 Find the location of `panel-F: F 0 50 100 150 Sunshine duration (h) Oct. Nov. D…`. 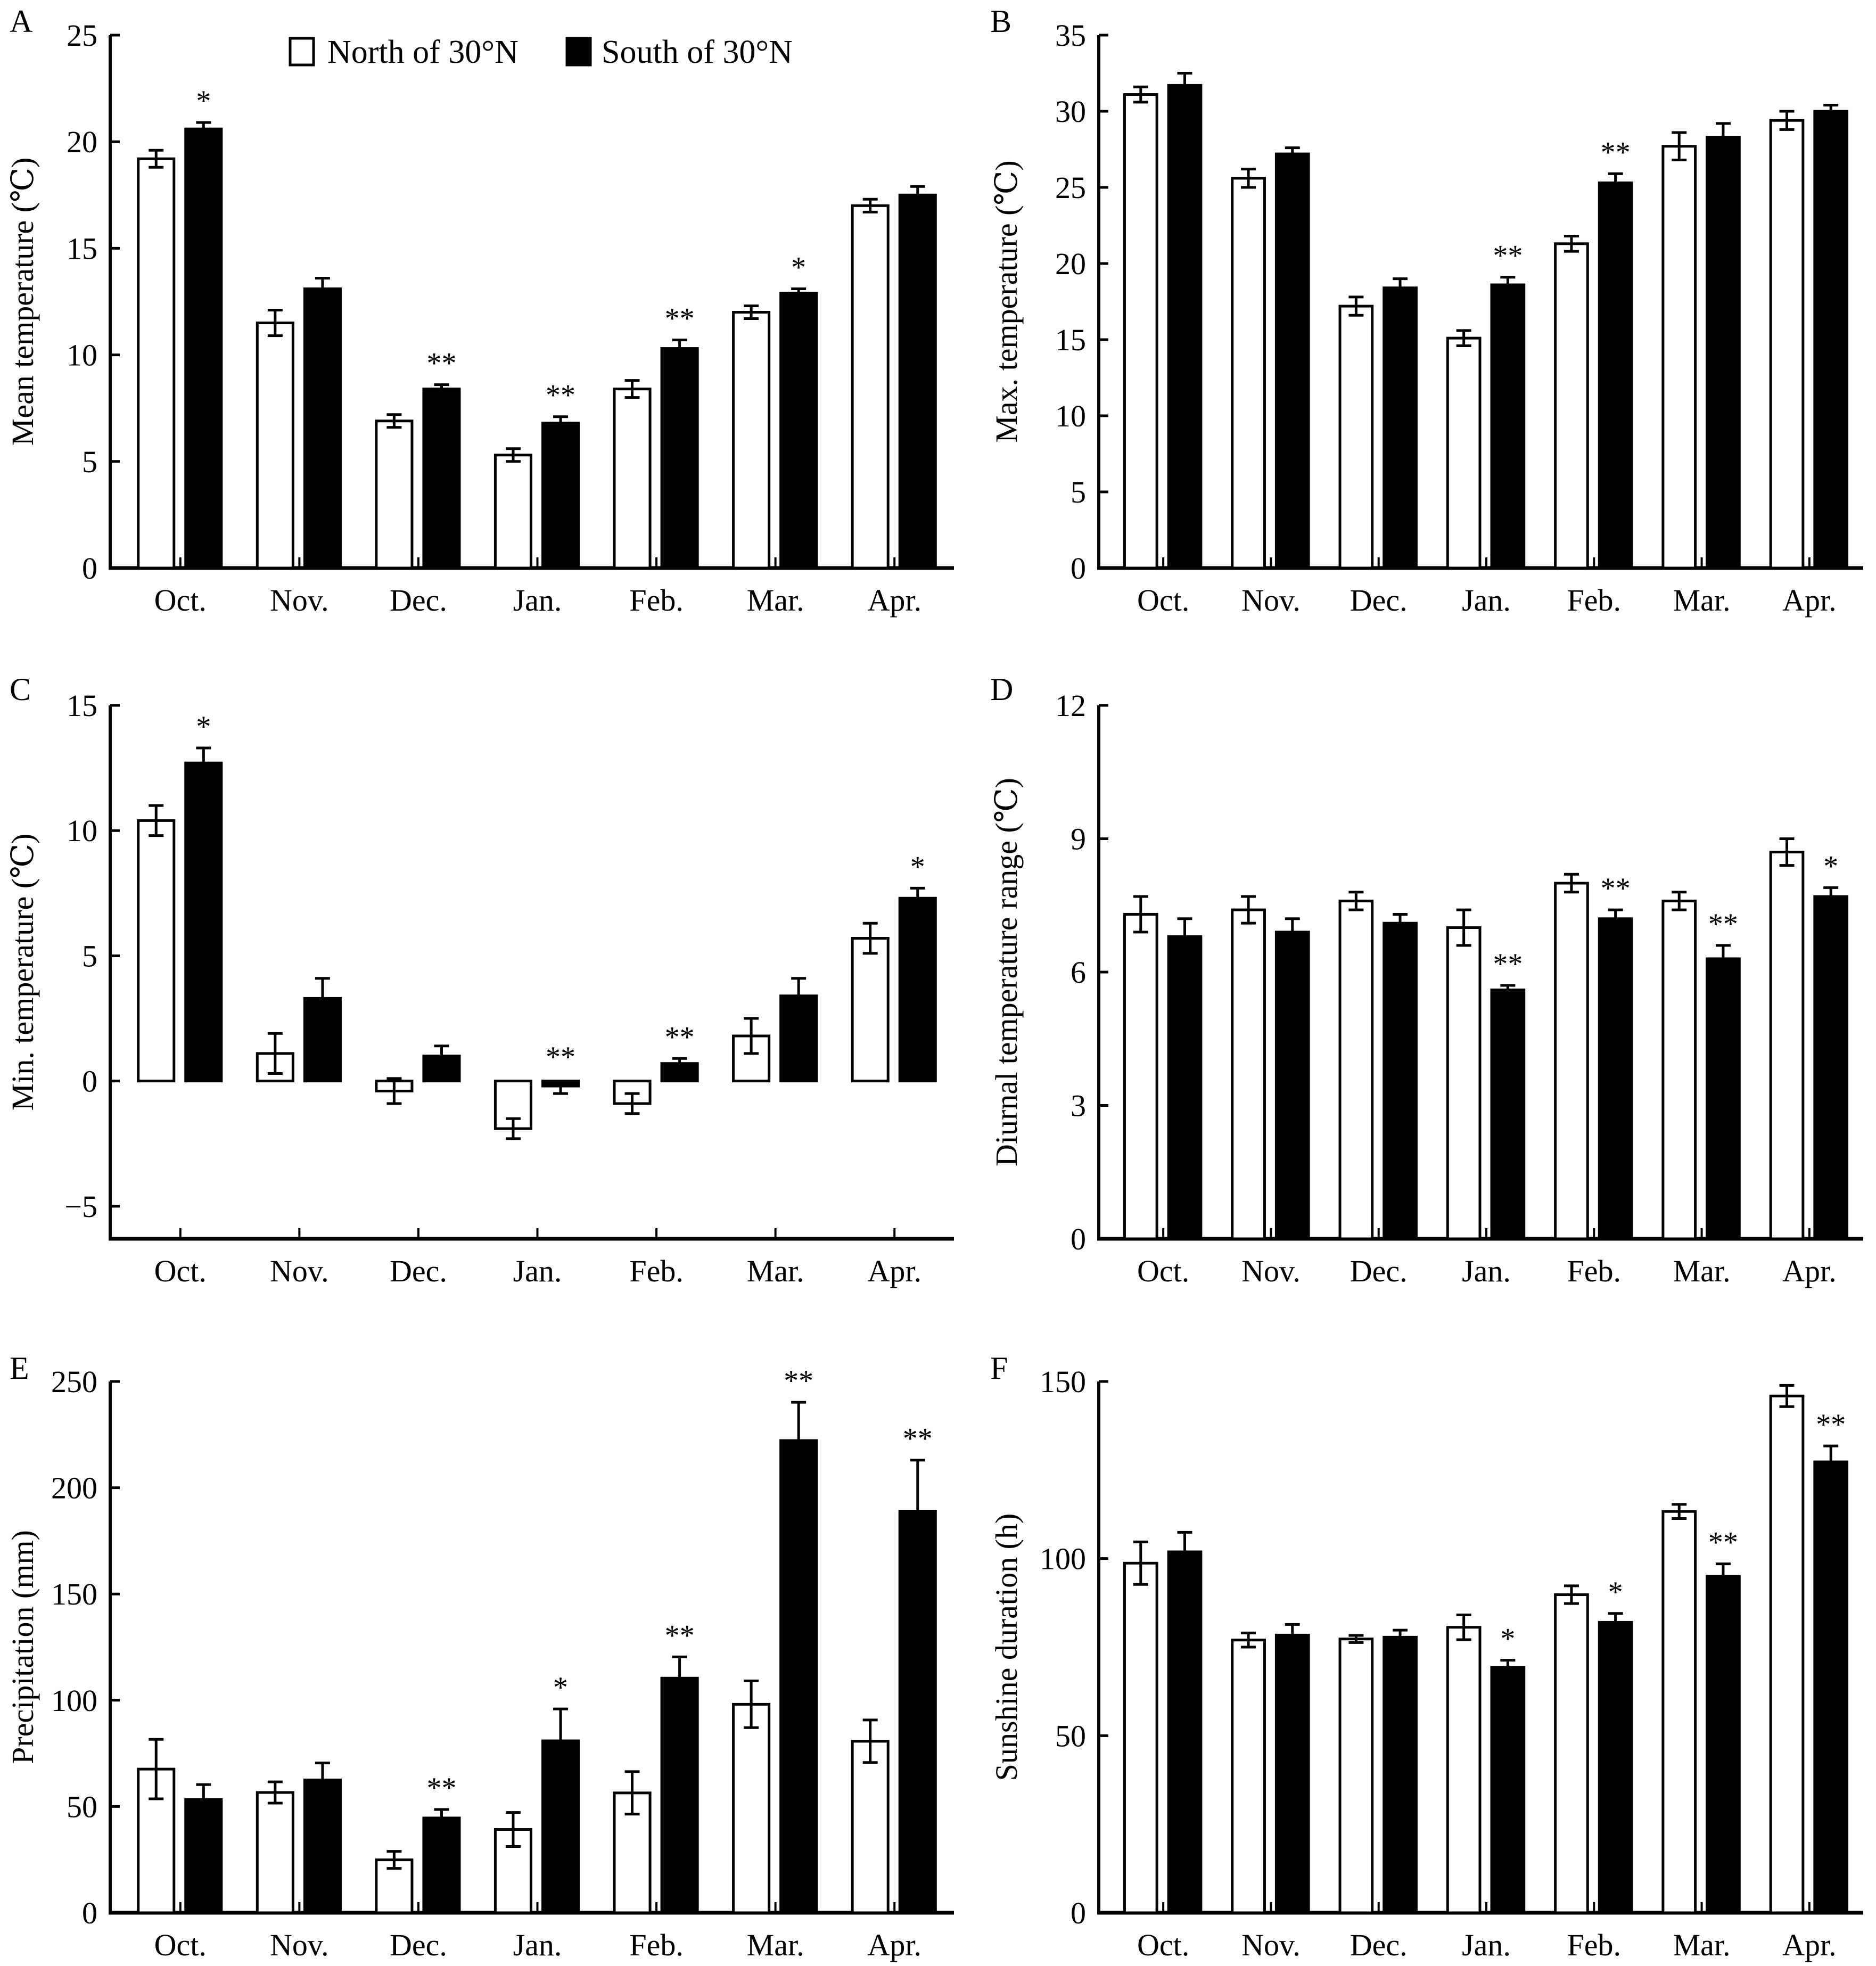

panel-F: F 0 50 100 150 Sunshine duration (h) Oct. Nov. D… is located at coordinates (1426, 1656).